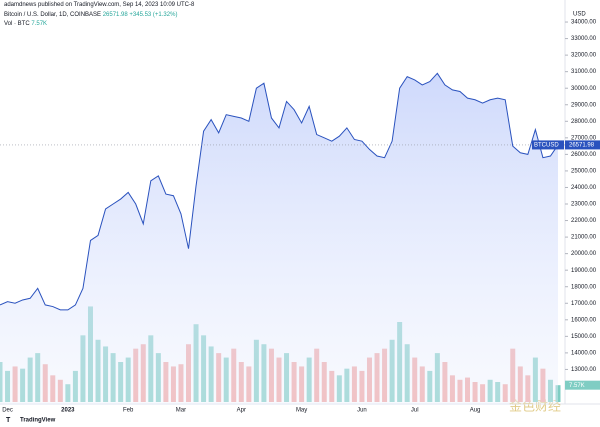 The image size is (600, 427). I want to click on y-tick-label: 17000.00, so click(584, 304).